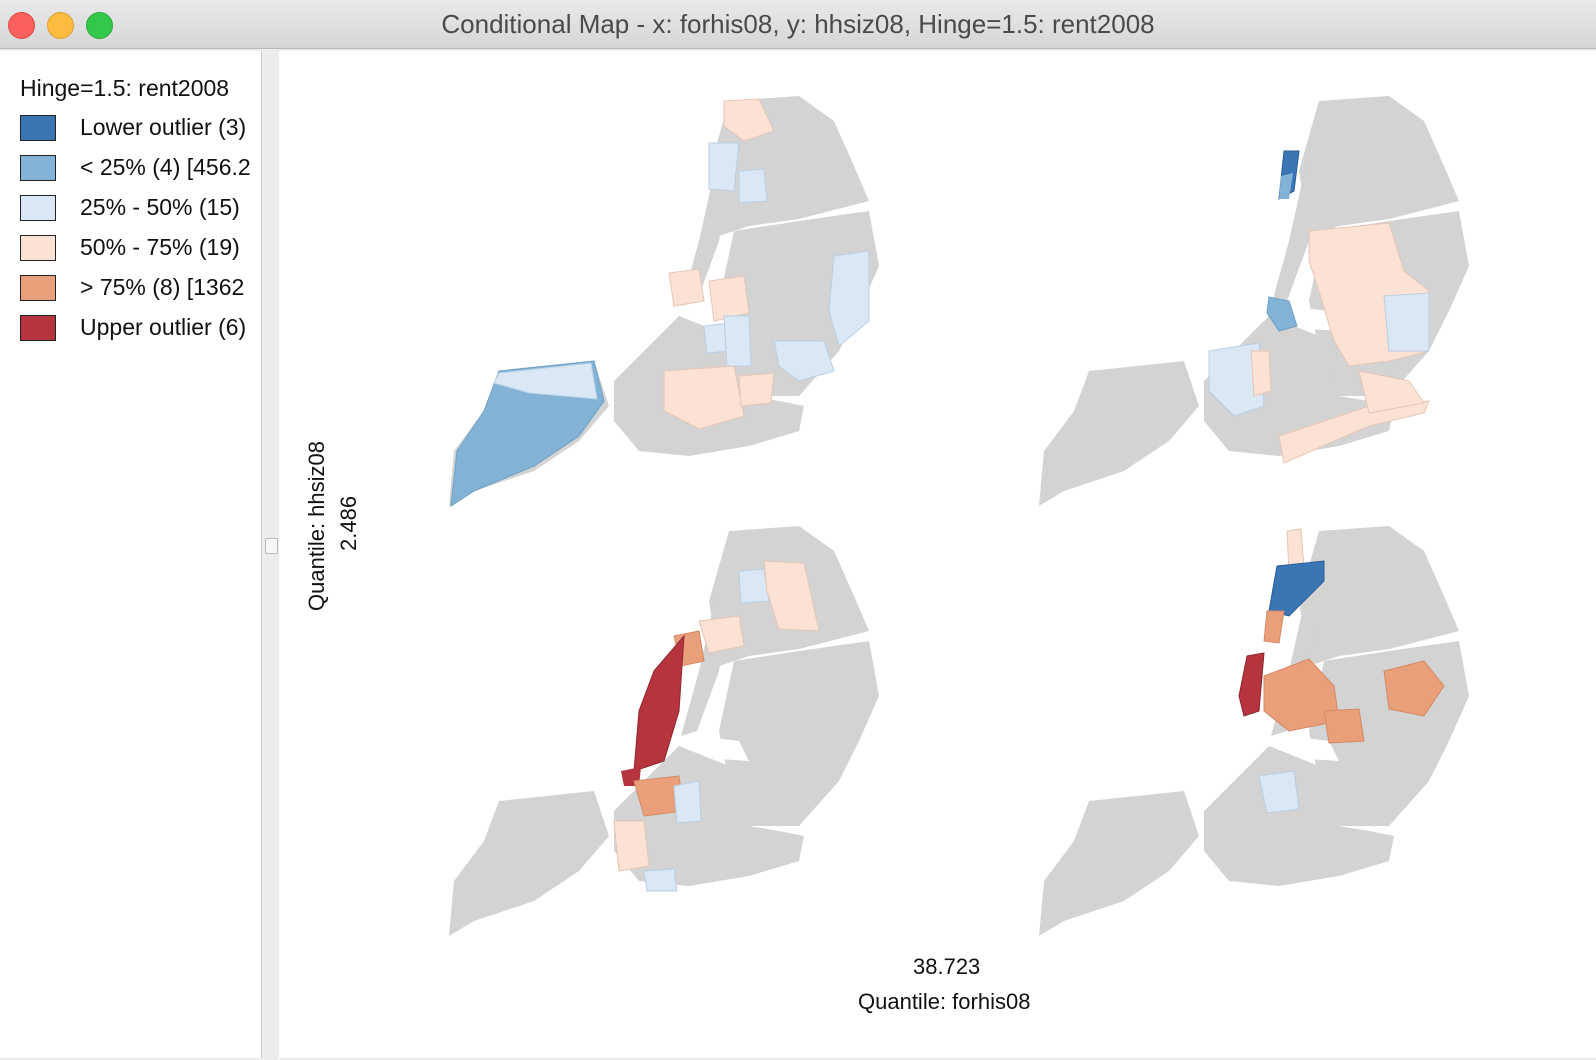  Describe the element at coordinates (21, 25) in the screenshot. I see `close-window-button` at that location.